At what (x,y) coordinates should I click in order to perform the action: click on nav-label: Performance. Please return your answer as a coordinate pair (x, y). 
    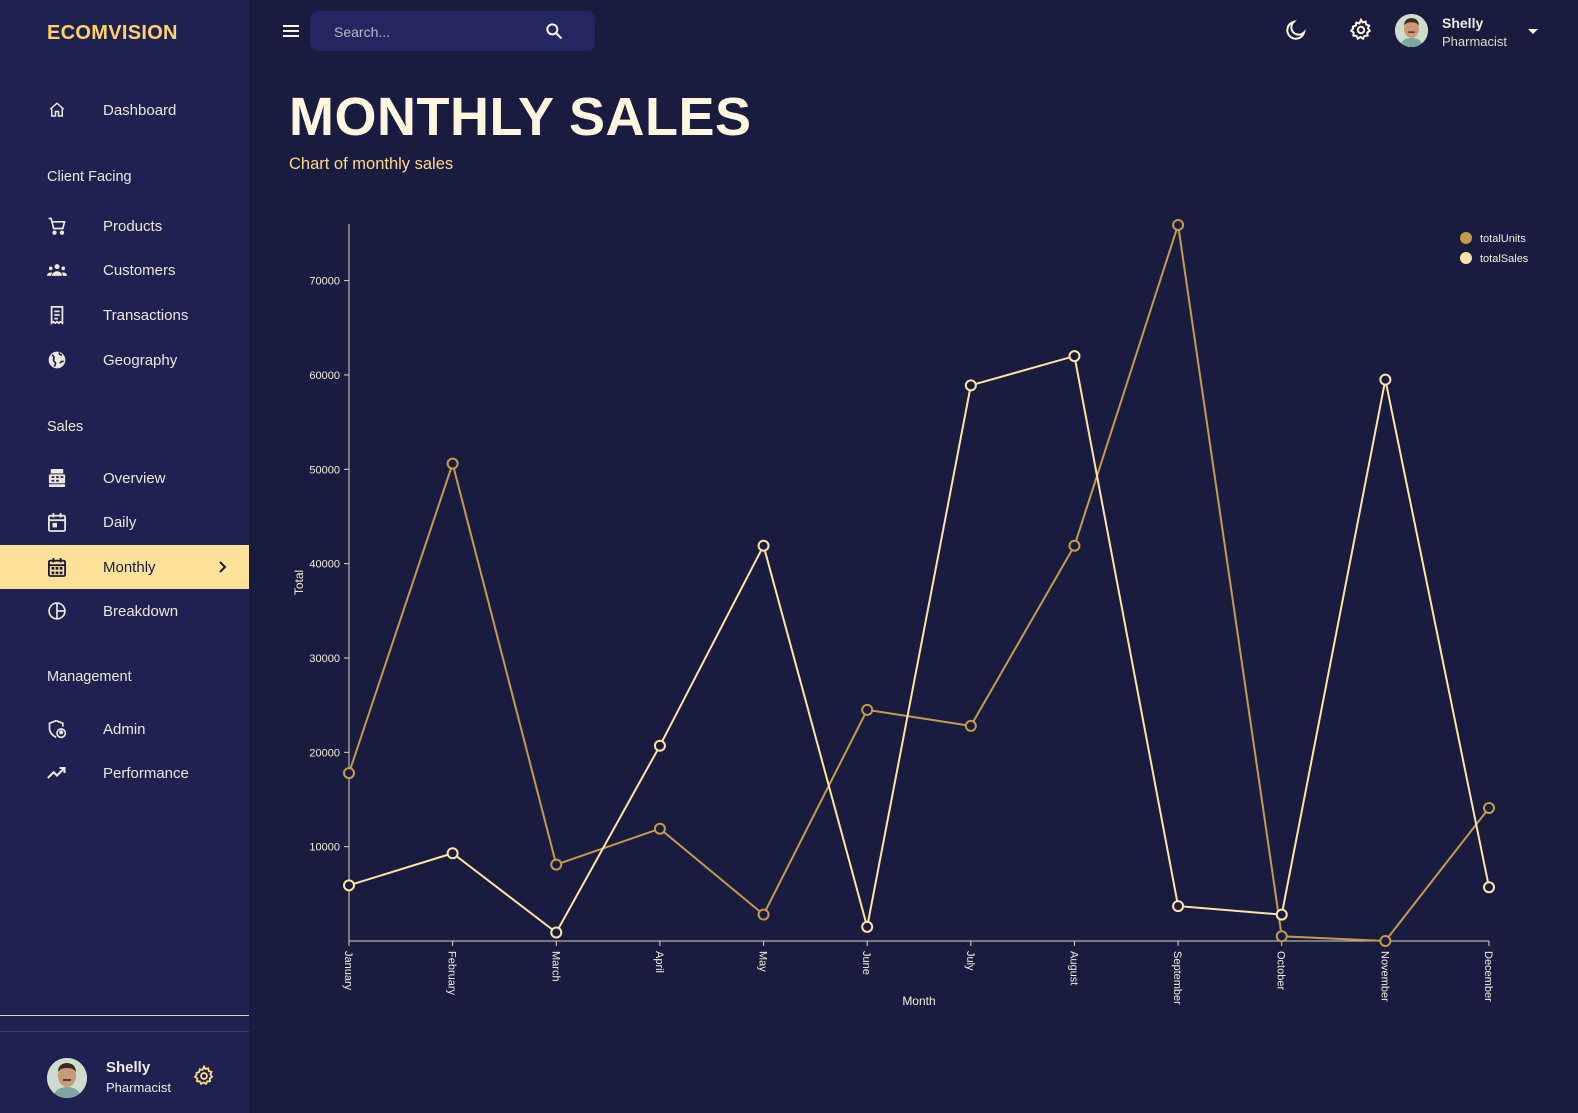
    Looking at the image, I should click on (146, 773).